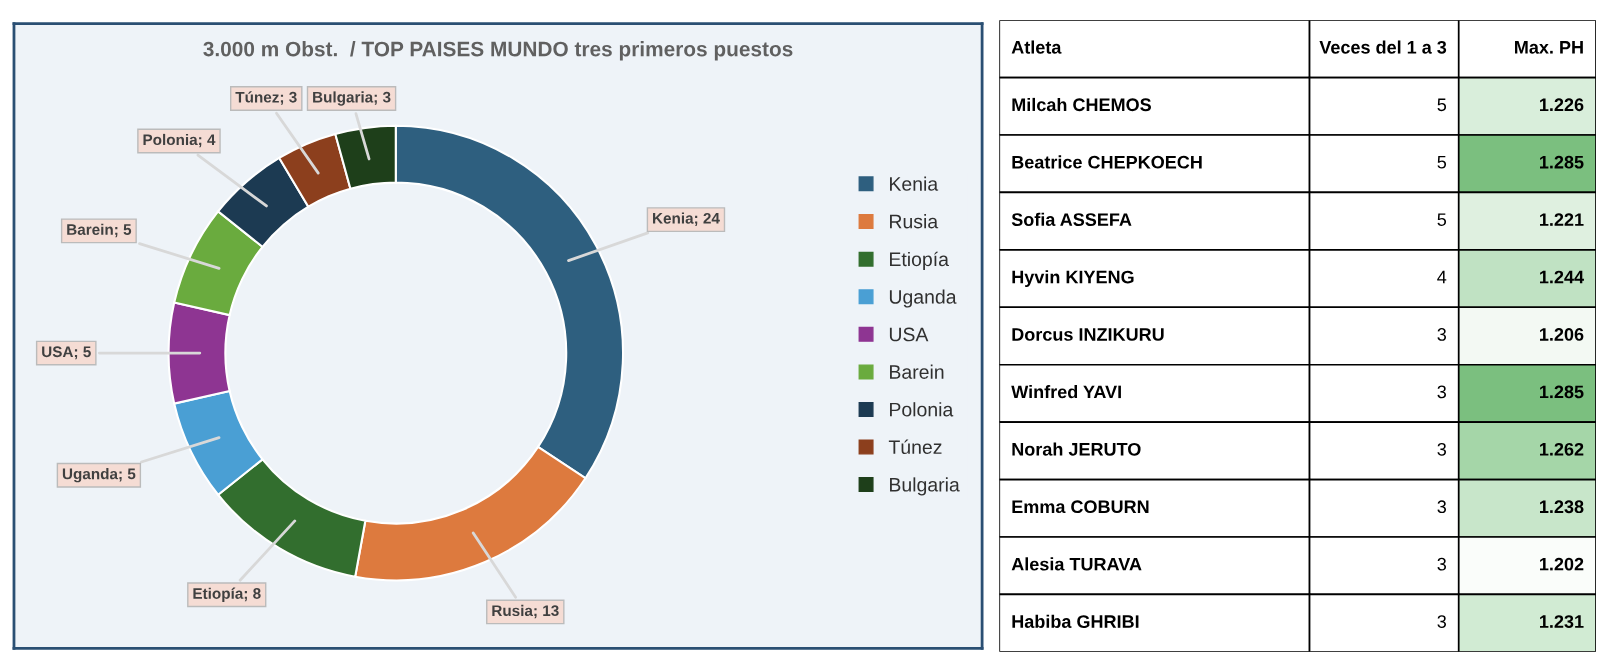 The image size is (1604, 672). Describe the element at coordinates (1442, 277) in the screenshot. I see `data-label: 4` at that location.